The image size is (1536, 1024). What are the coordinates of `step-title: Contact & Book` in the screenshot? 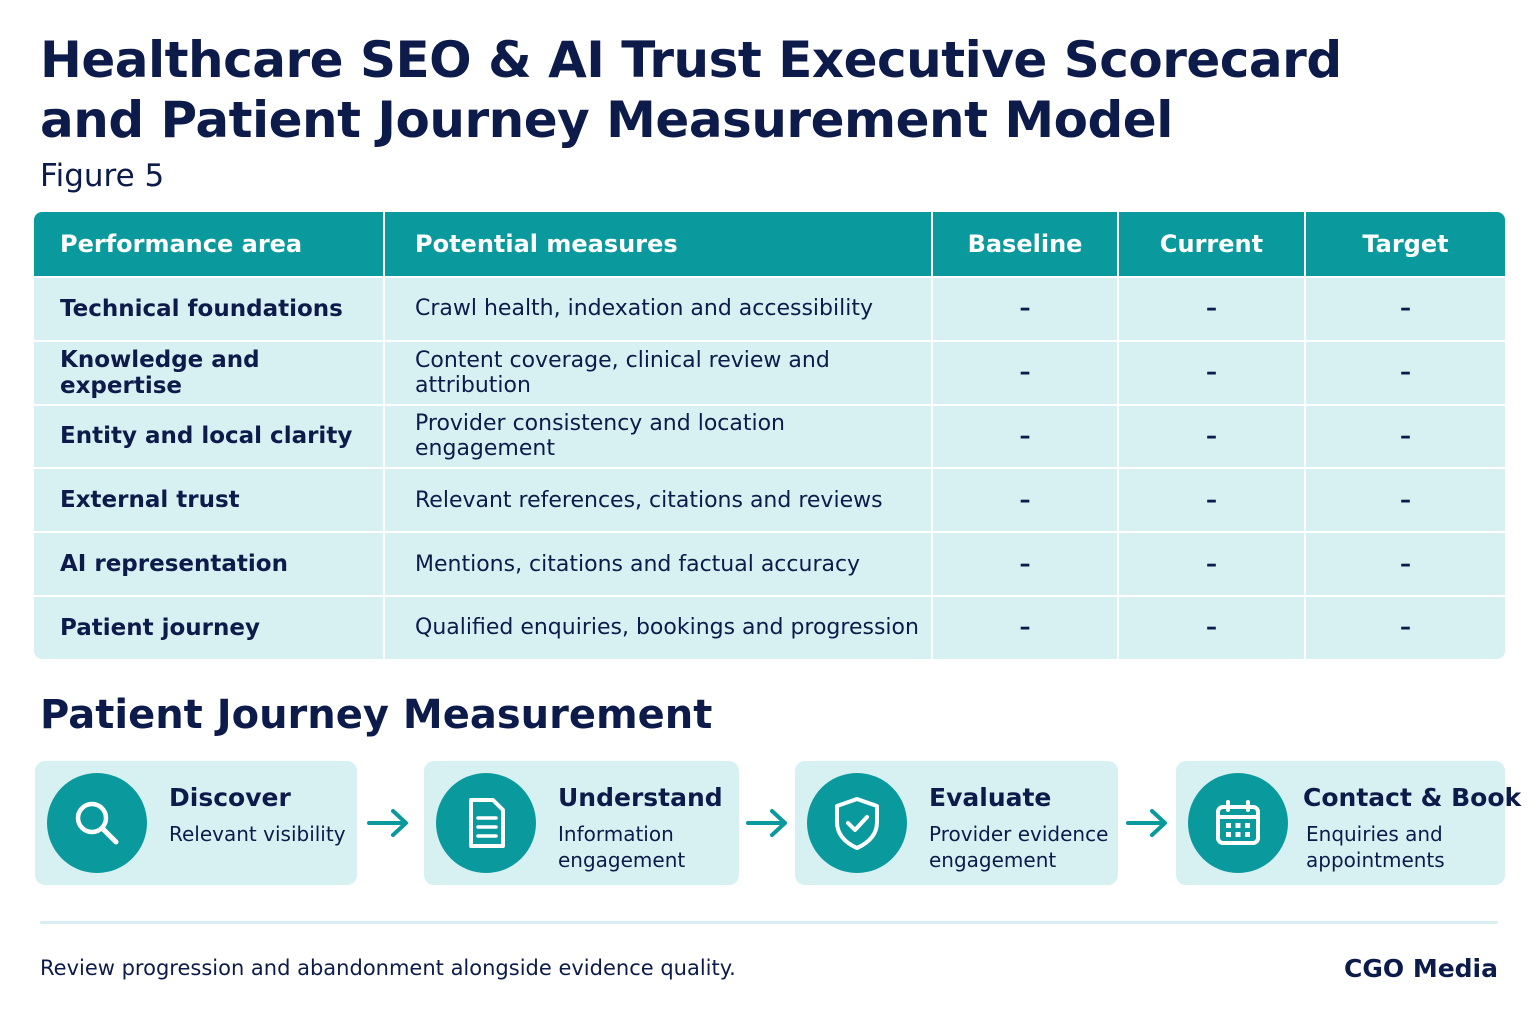 It's located at (1412, 797).